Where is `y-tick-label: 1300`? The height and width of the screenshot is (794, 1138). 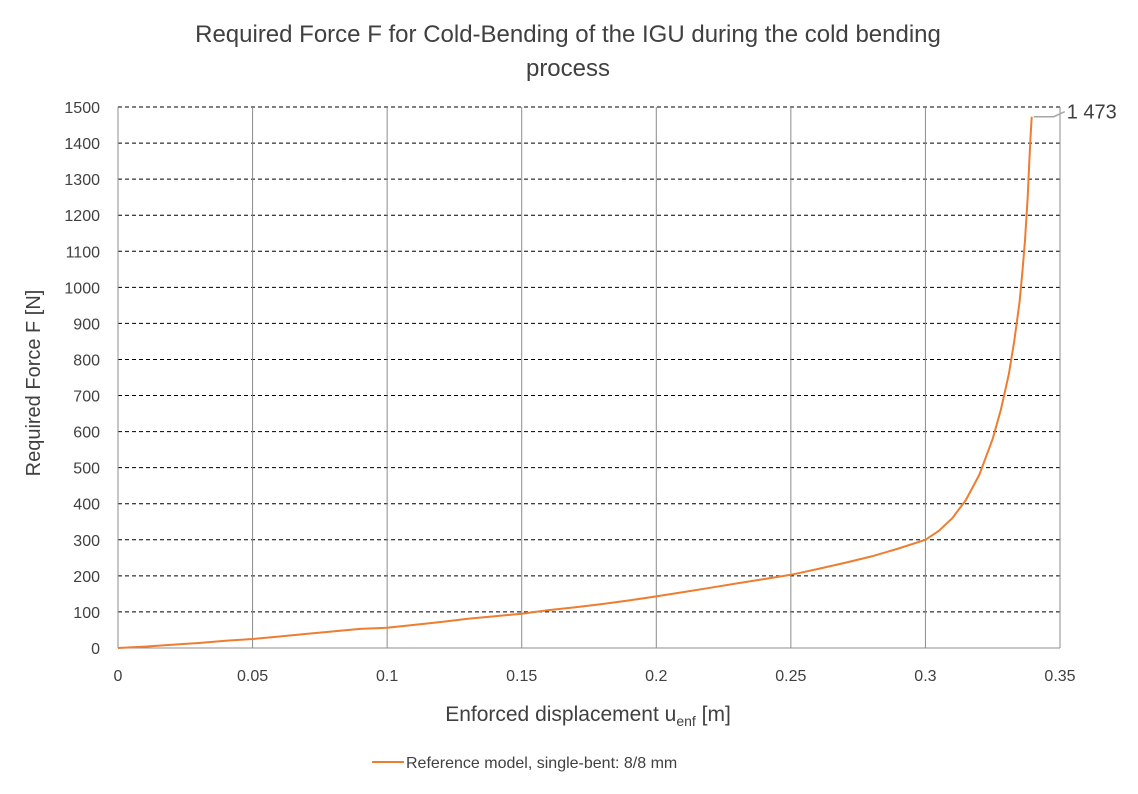
y-tick-label: 1300 is located at coordinates (82, 180).